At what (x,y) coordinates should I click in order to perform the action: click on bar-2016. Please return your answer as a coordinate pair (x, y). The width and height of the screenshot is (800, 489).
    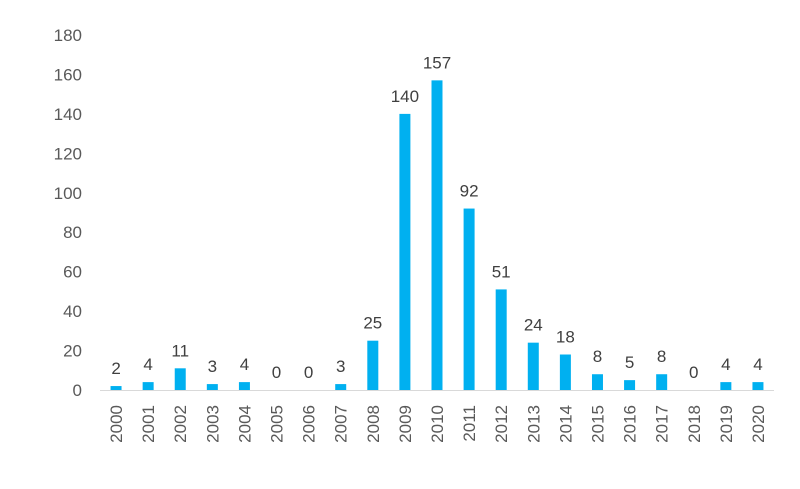
    Looking at the image, I should click on (630, 385).